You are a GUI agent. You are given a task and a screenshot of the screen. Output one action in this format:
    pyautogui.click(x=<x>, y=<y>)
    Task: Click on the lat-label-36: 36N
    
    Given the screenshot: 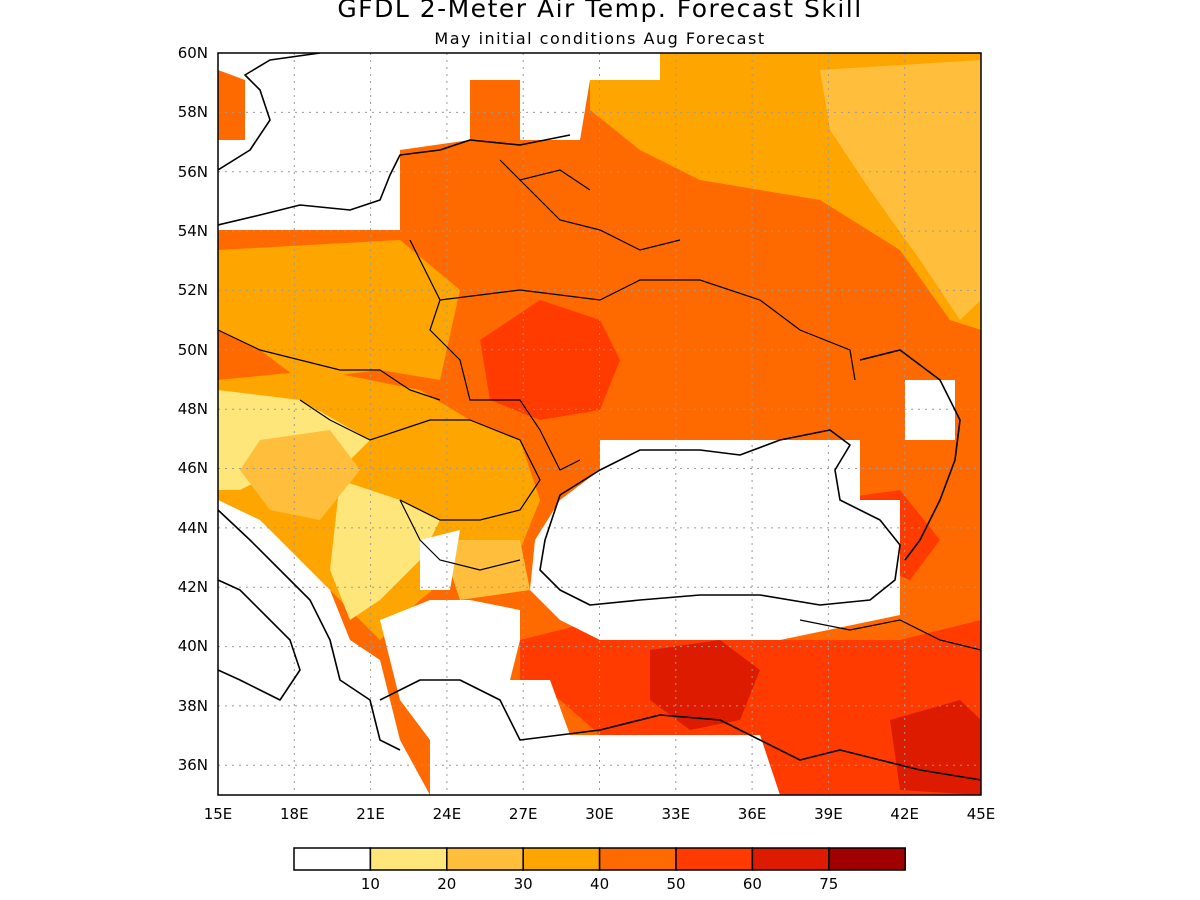 What is the action you would take?
    pyautogui.click(x=193, y=765)
    